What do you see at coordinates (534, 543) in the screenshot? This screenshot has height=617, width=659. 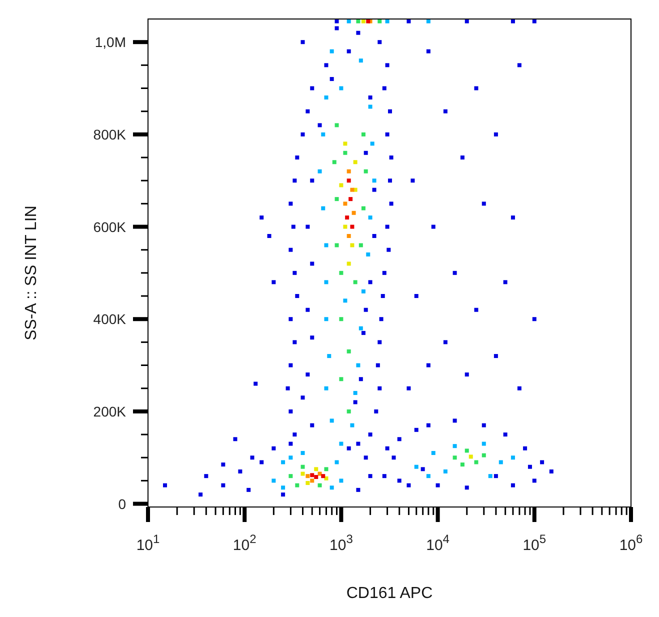 I see `x-tick-label: 10$^{5}$` at bounding box center [534, 543].